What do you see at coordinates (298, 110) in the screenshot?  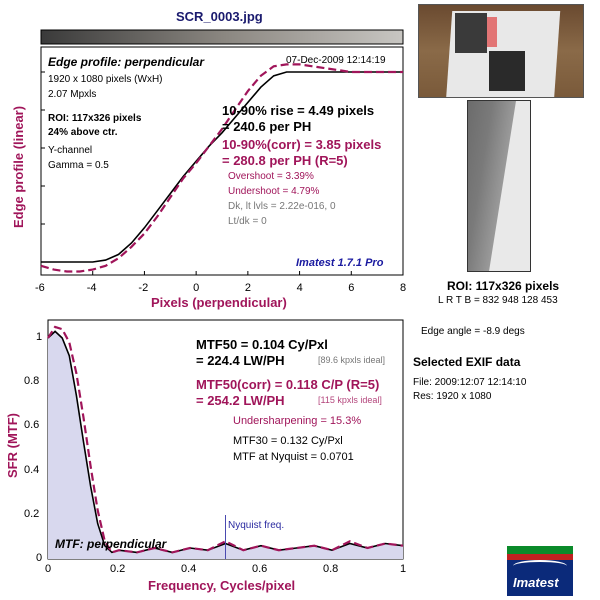 I see `rise: 10-90% rise = 4.49 pixels` at bounding box center [298, 110].